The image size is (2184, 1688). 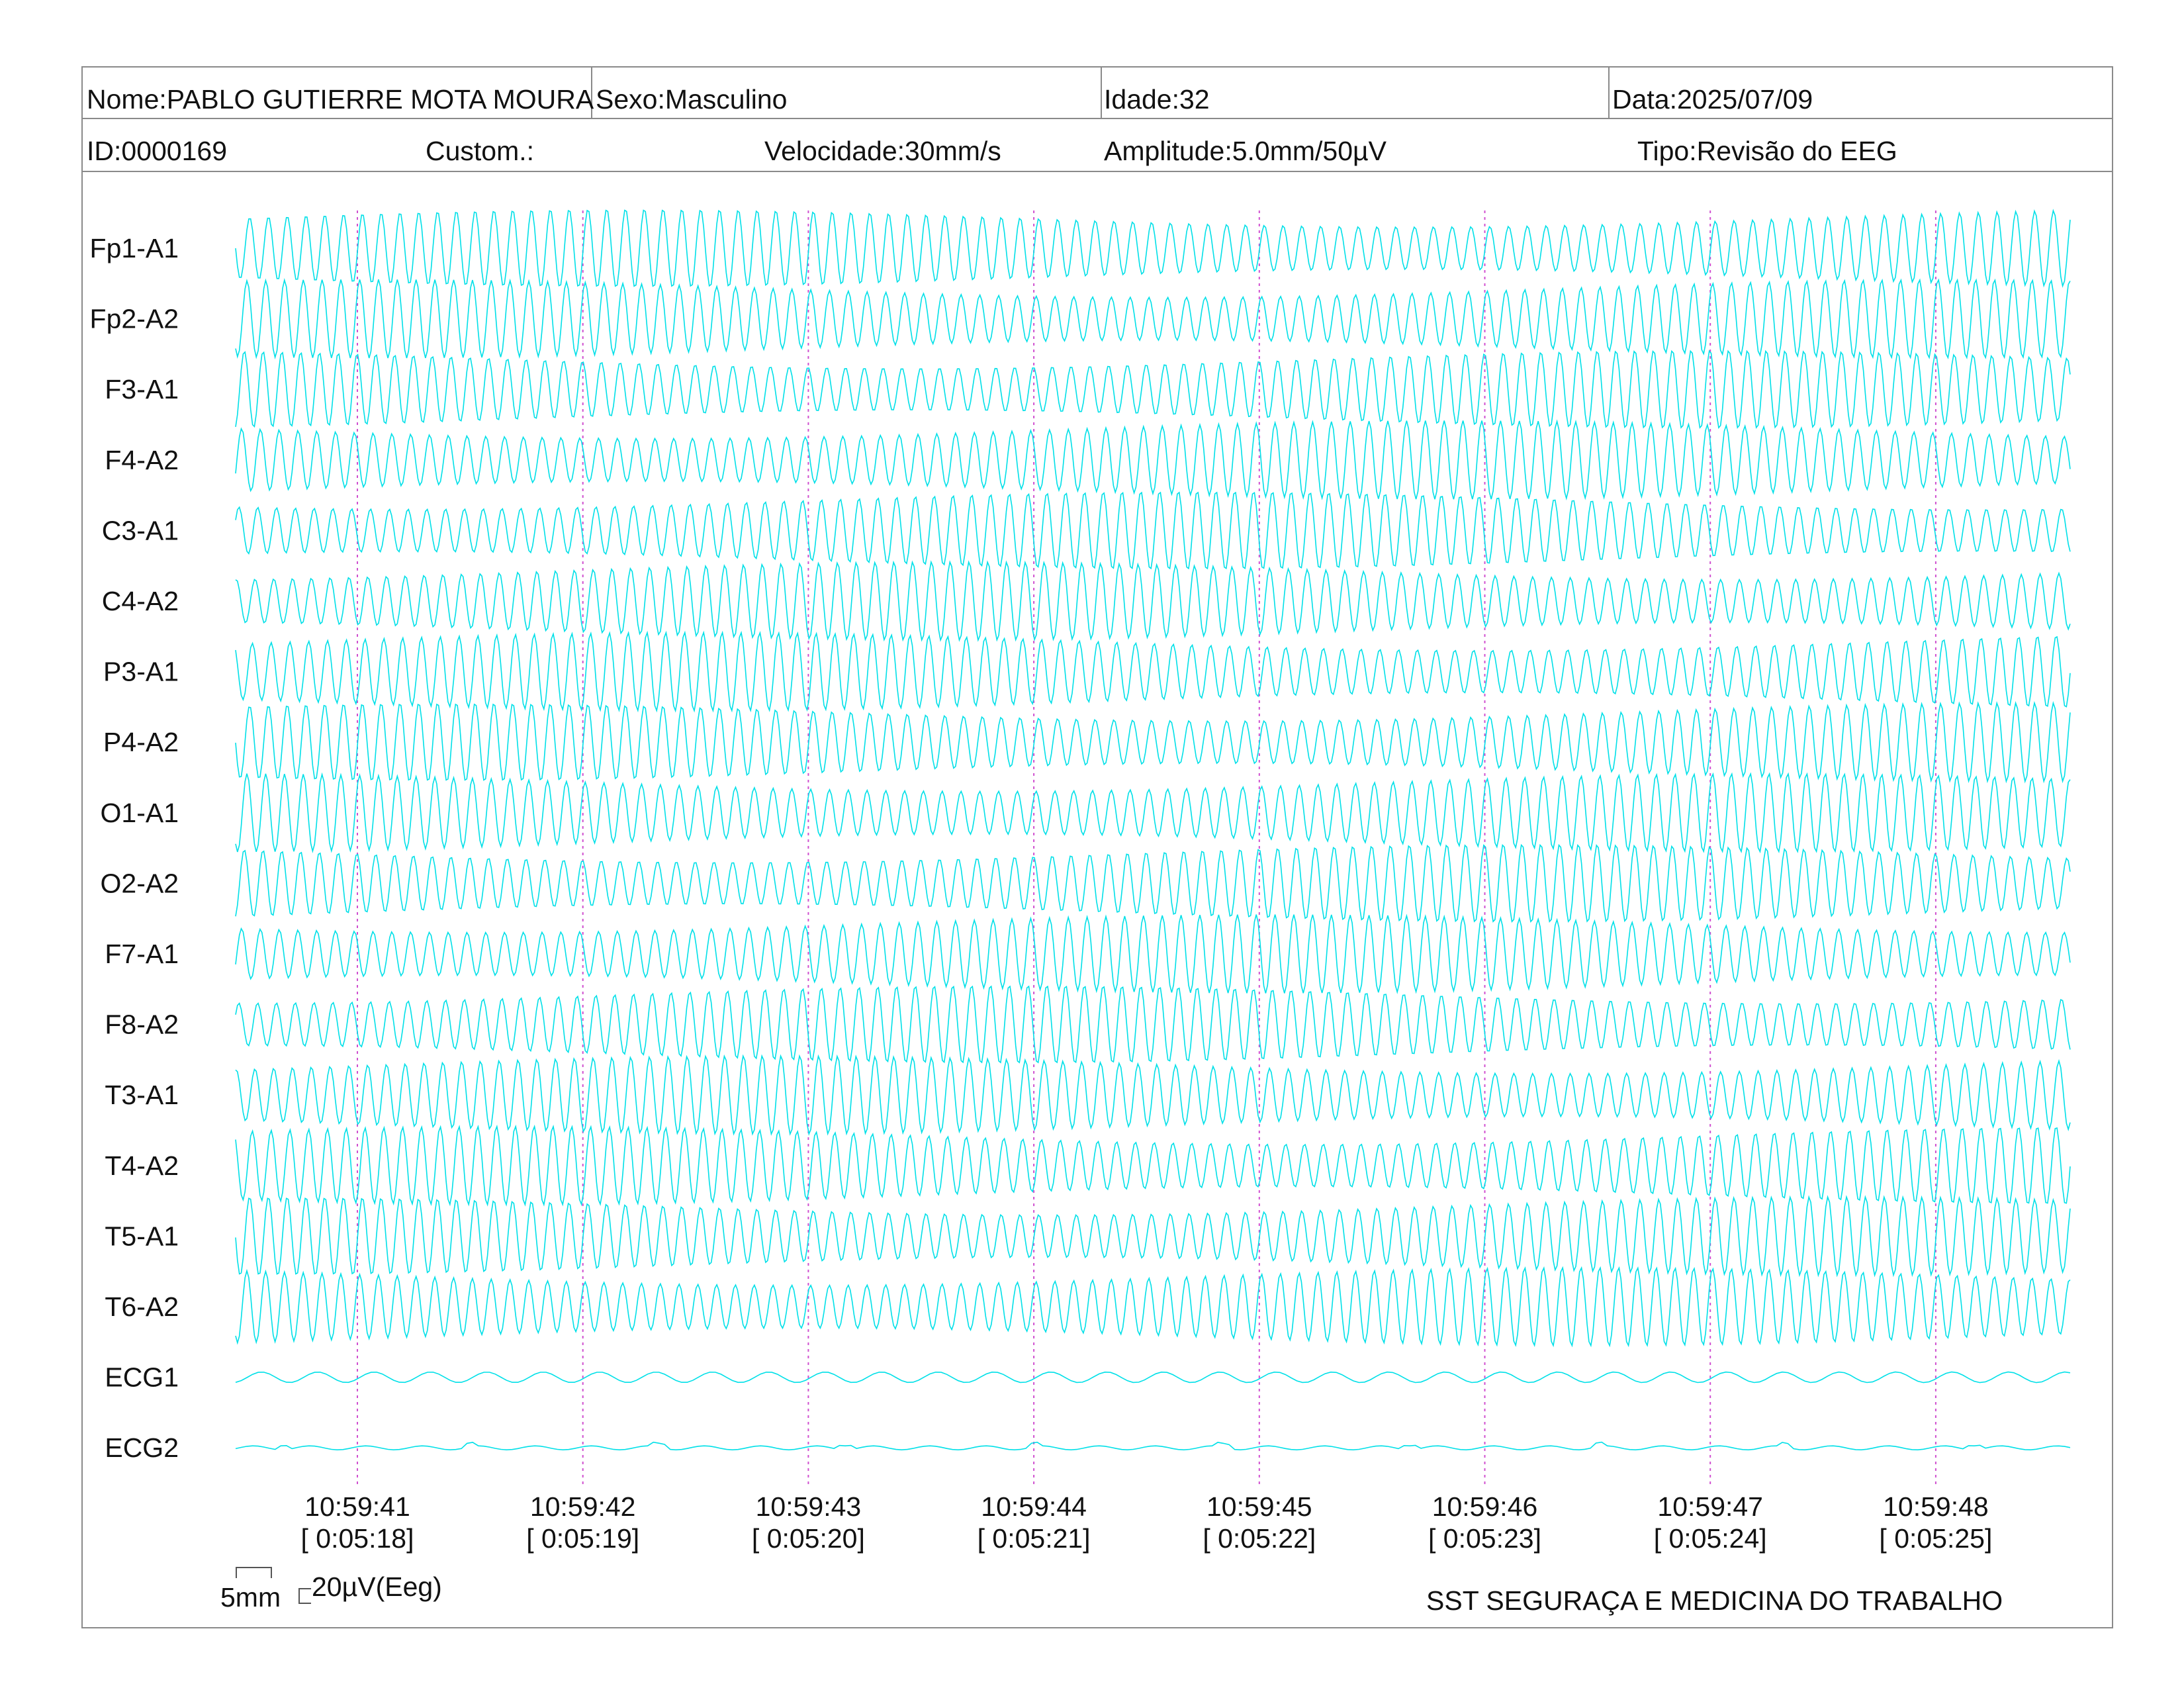 I want to click on amplitude-scale-mark, so click(x=304, y=1596).